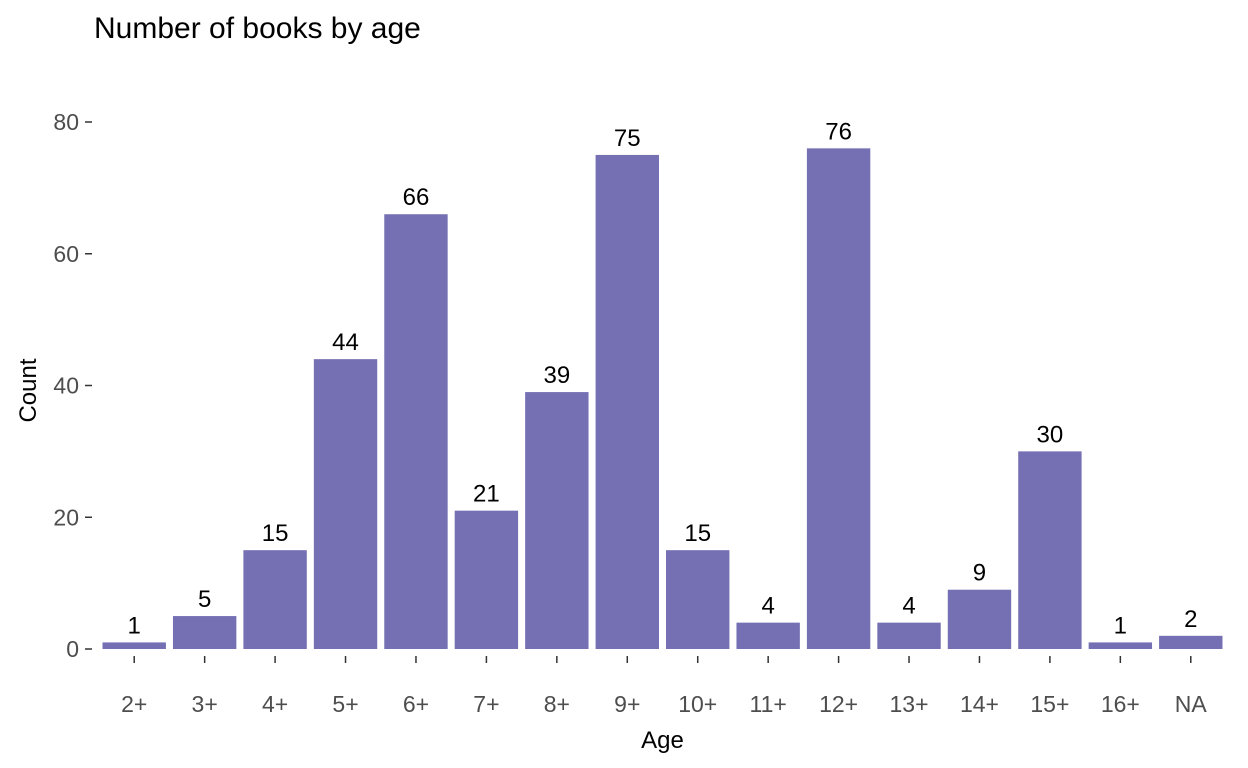 The height and width of the screenshot is (768, 1248). I want to click on chart-title: Number of books by age, so click(257, 28).